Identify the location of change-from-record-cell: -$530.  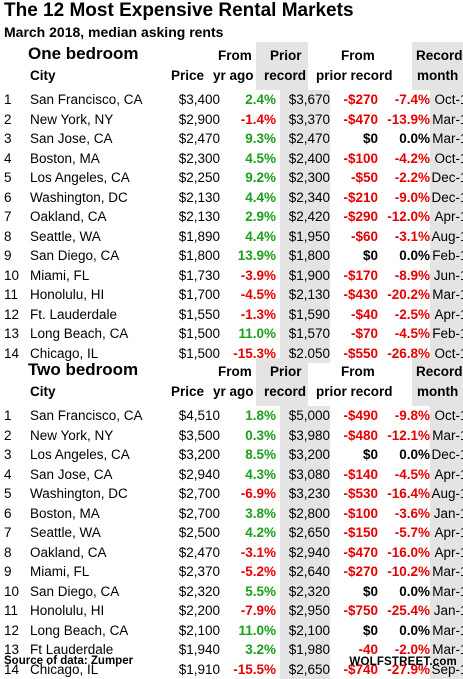
(354, 494).